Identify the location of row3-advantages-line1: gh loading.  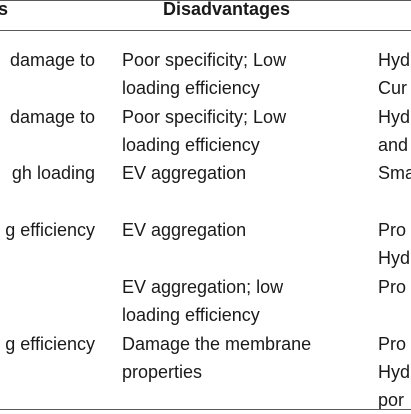
(53, 173).